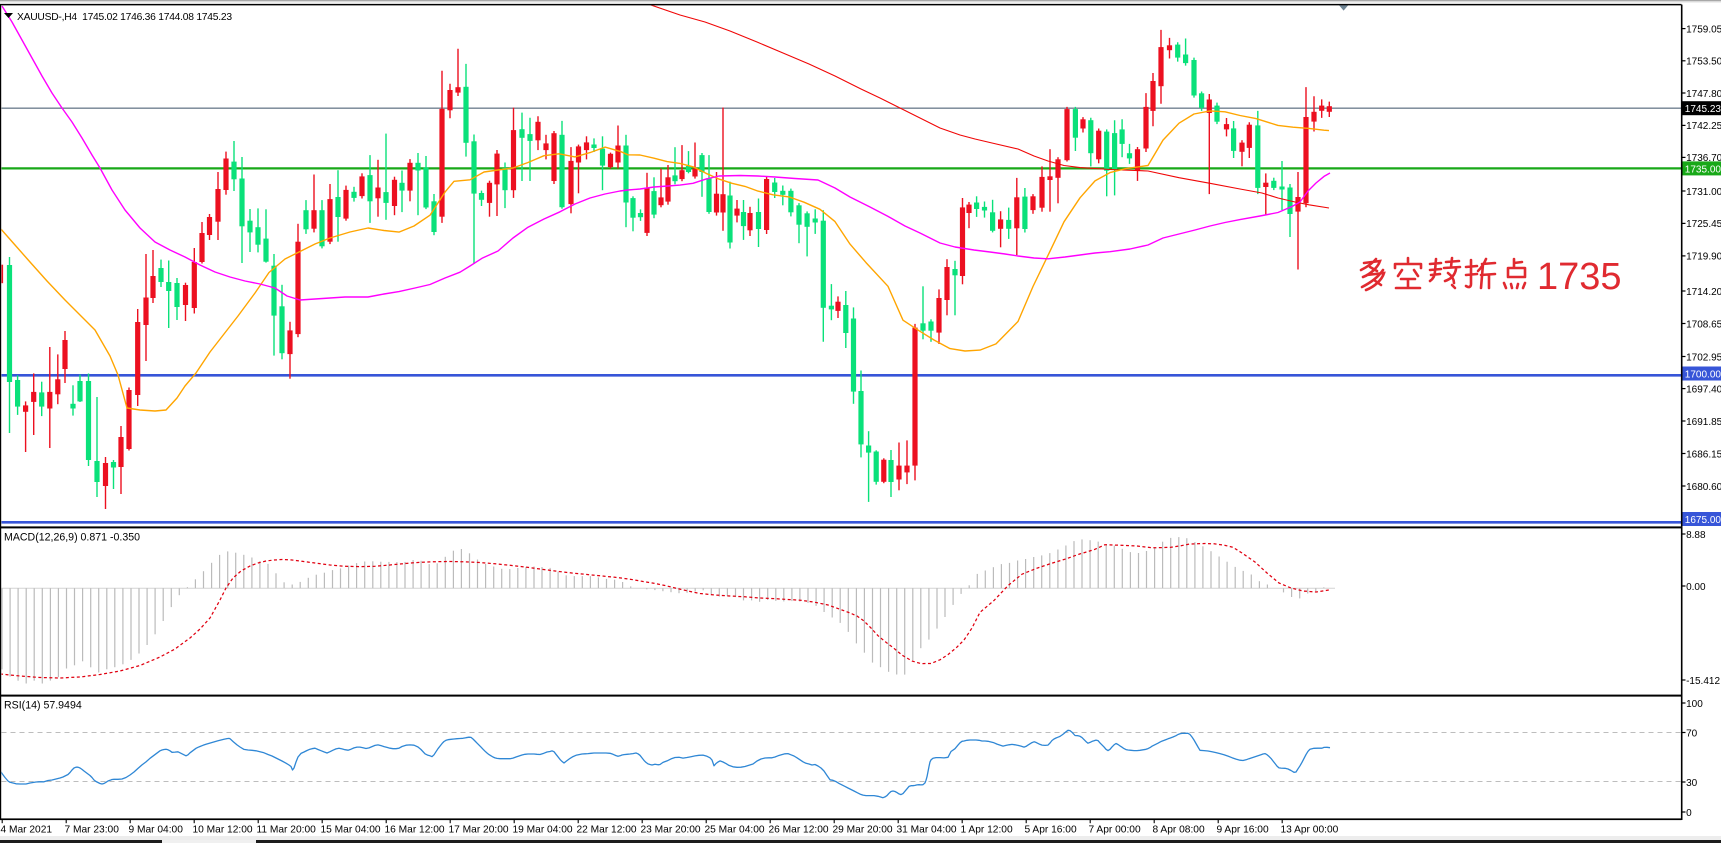 The width and height of the screenshot is (1721, 843). Describe the element at coordinates (1689, 813) in the screenshot. I see `svg-text: 0` at that location.